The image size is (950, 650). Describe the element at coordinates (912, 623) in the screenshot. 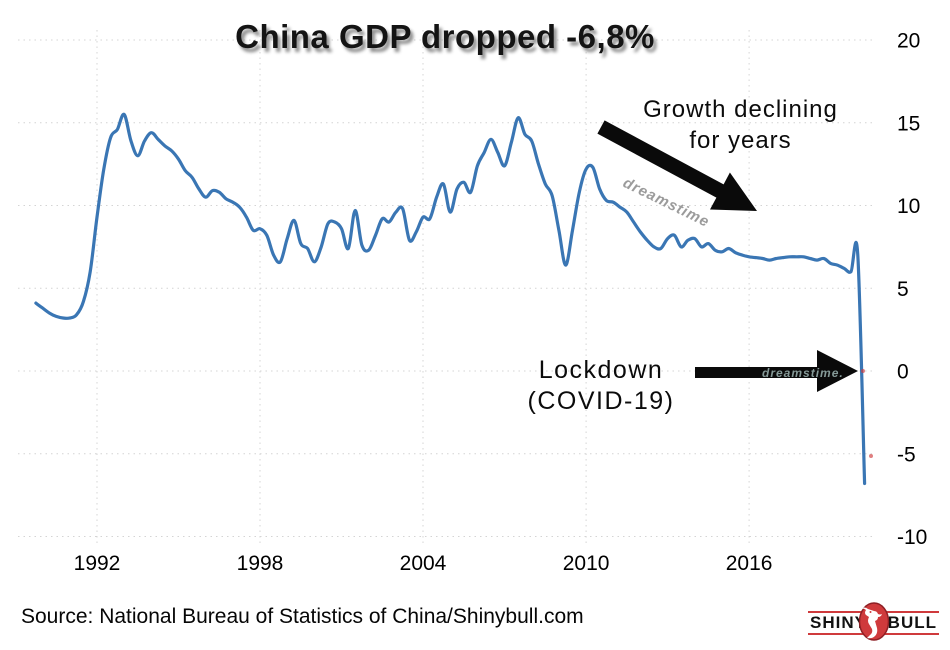

I see `logo-word-bull: BULL` at that location.